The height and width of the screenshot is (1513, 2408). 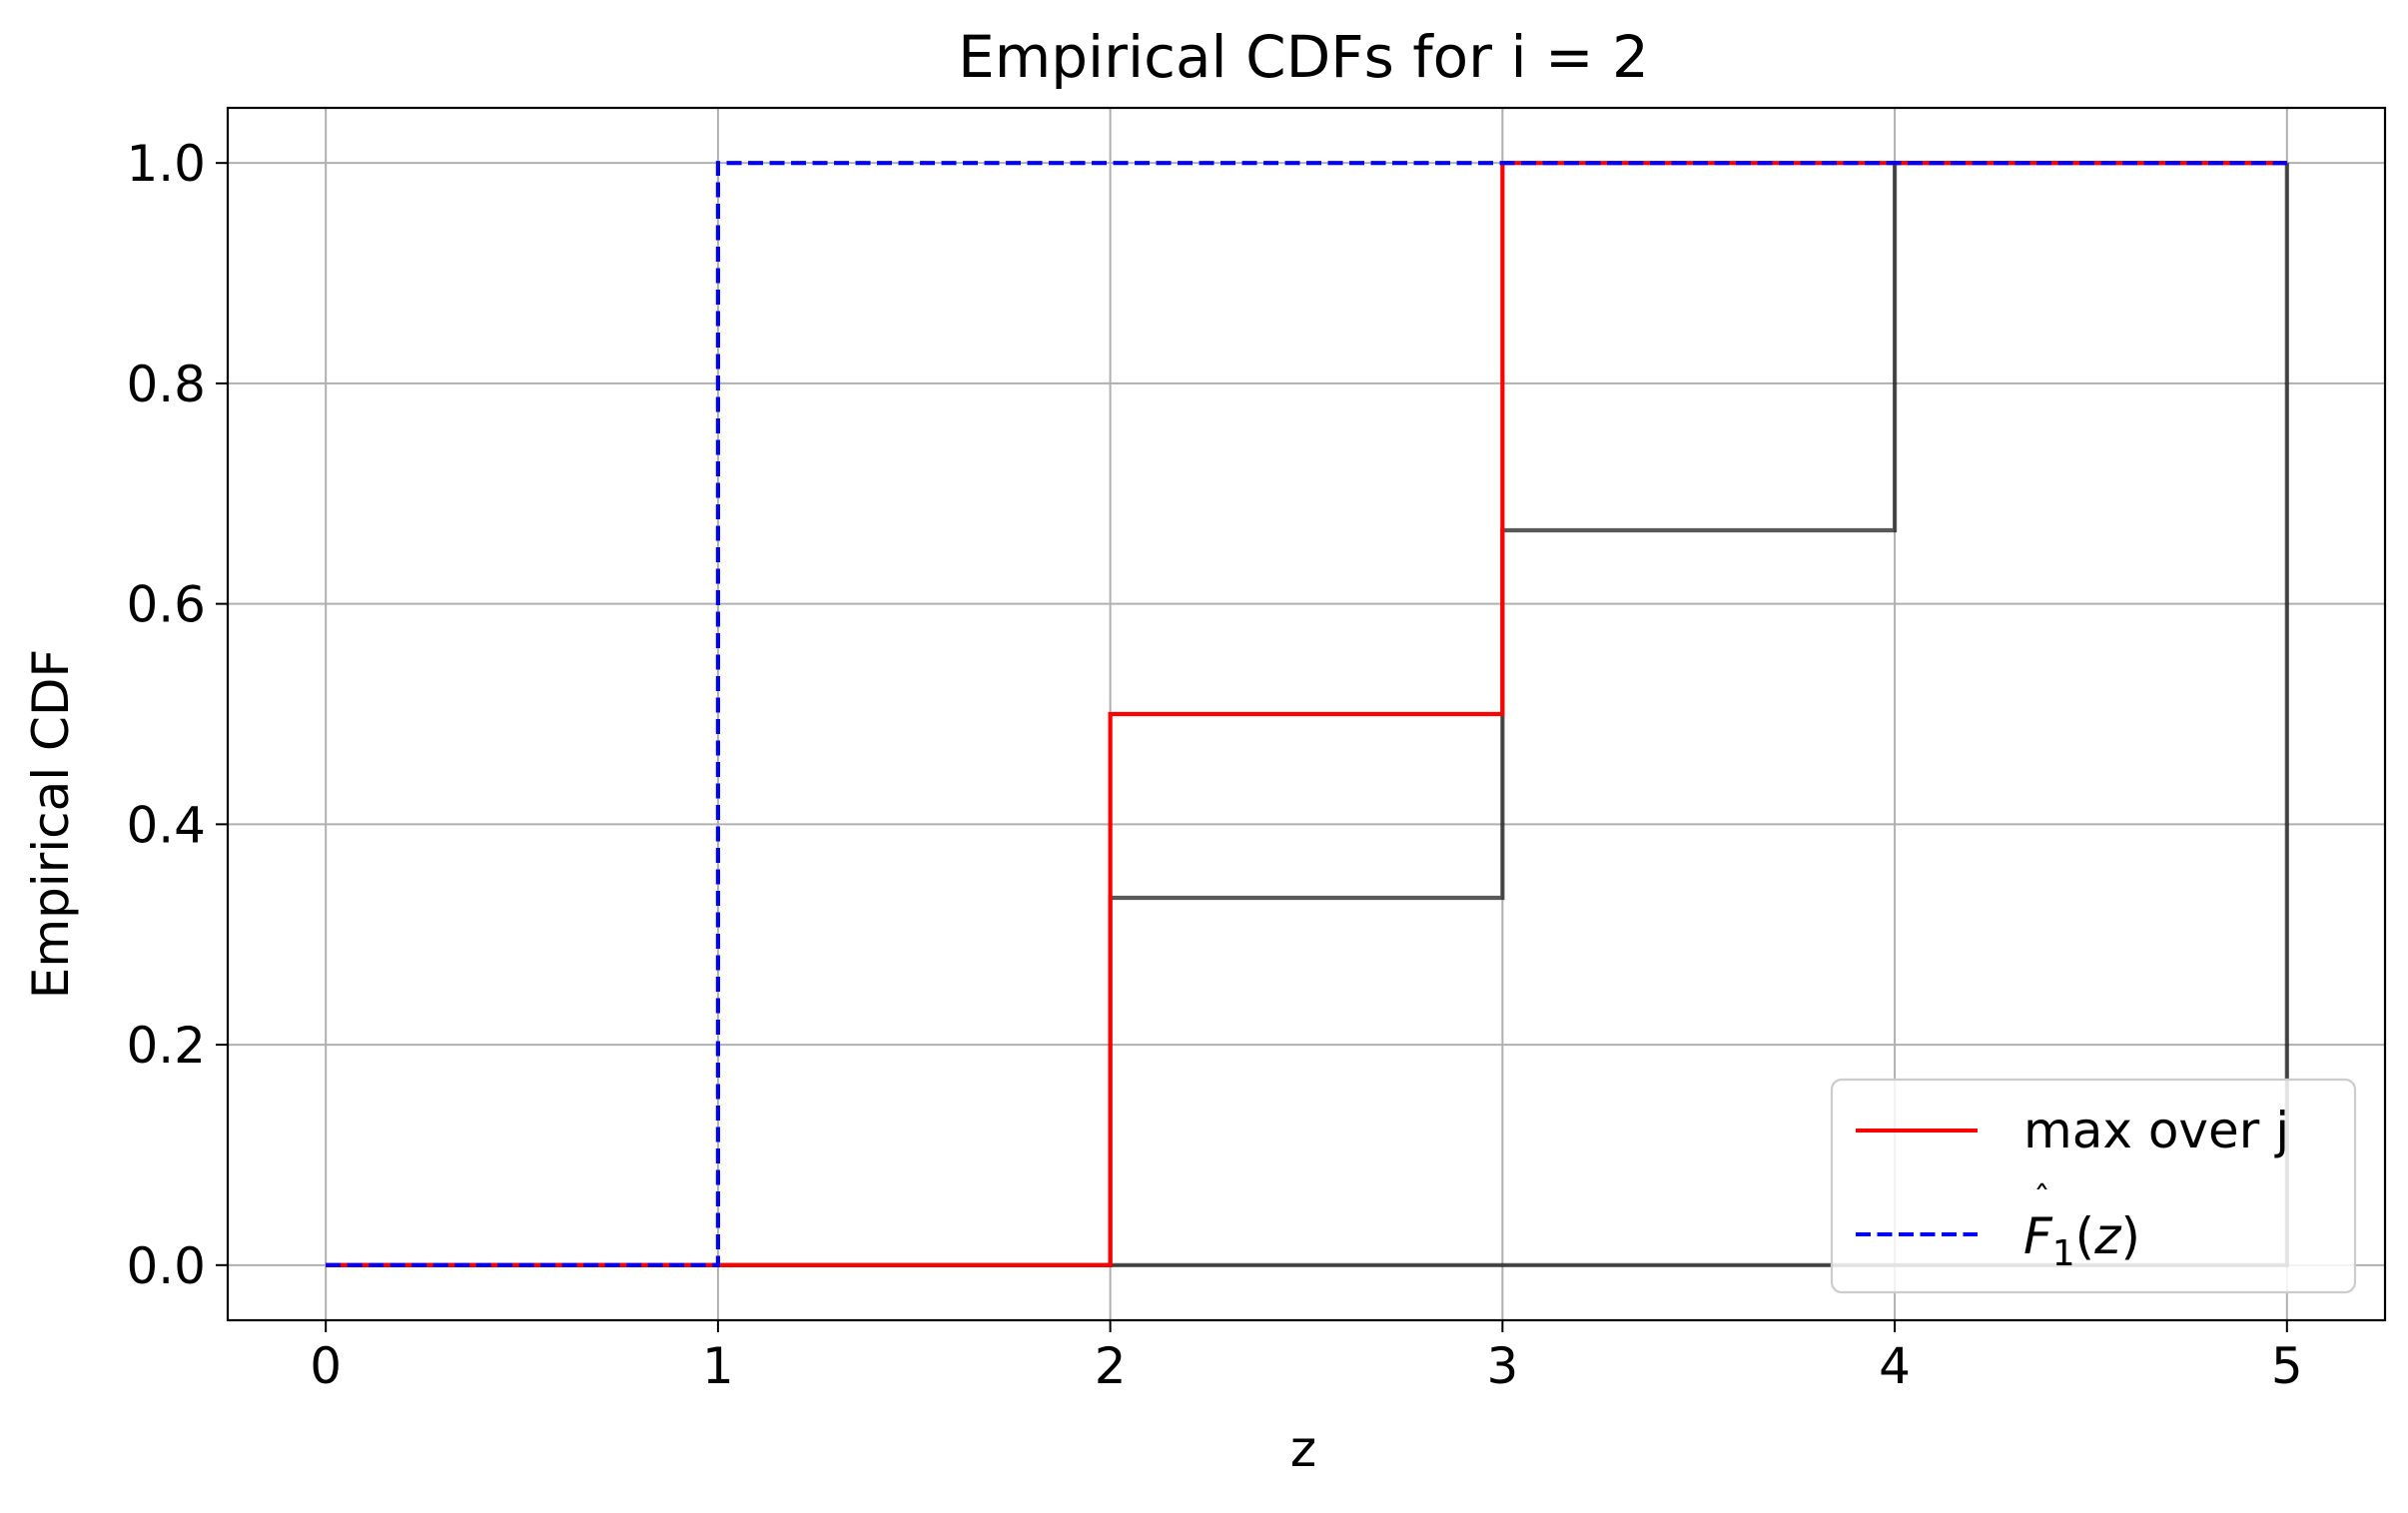 I want to click on x-tick-label: 4, so click(x=1895, y=1366).